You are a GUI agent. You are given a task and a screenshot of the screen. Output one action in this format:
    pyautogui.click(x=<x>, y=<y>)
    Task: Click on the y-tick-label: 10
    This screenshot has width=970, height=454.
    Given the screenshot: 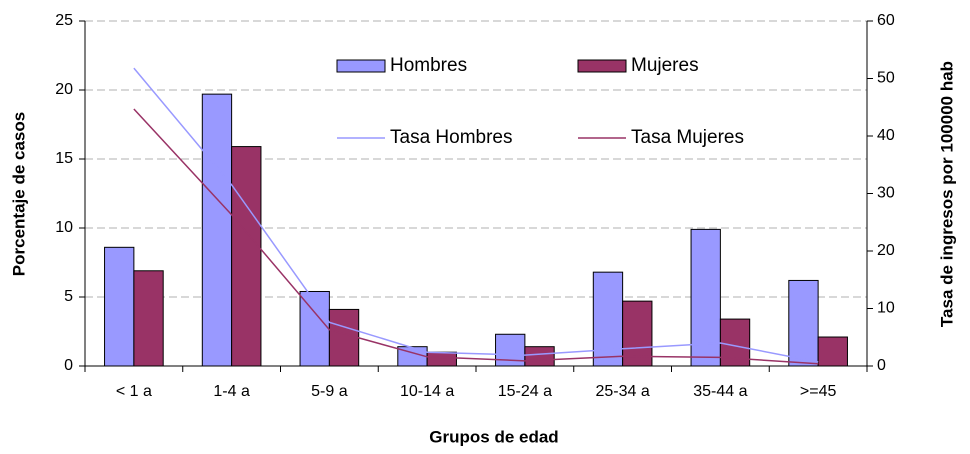 What is the action you would take?
    pyautogui.click(x=64, y=227)
    